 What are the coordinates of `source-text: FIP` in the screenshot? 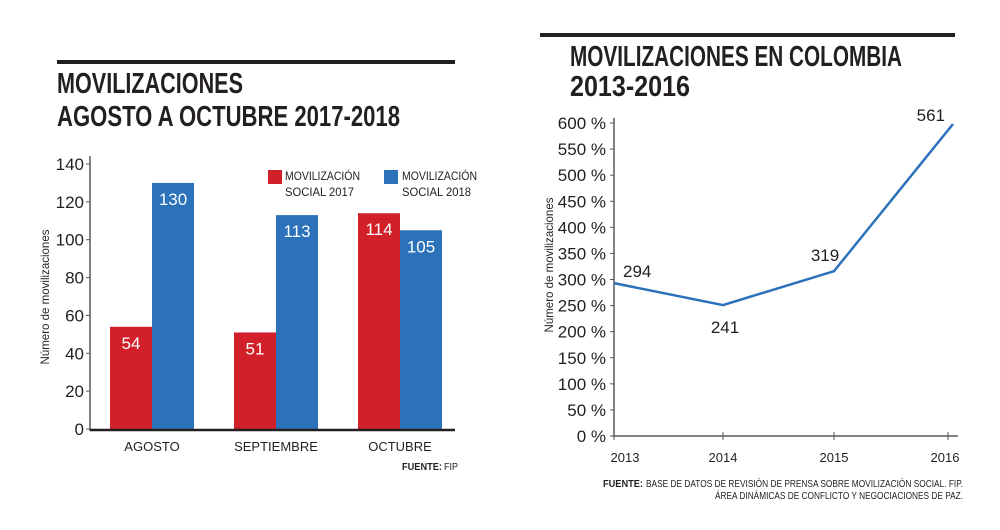 It's located at (451, 467).